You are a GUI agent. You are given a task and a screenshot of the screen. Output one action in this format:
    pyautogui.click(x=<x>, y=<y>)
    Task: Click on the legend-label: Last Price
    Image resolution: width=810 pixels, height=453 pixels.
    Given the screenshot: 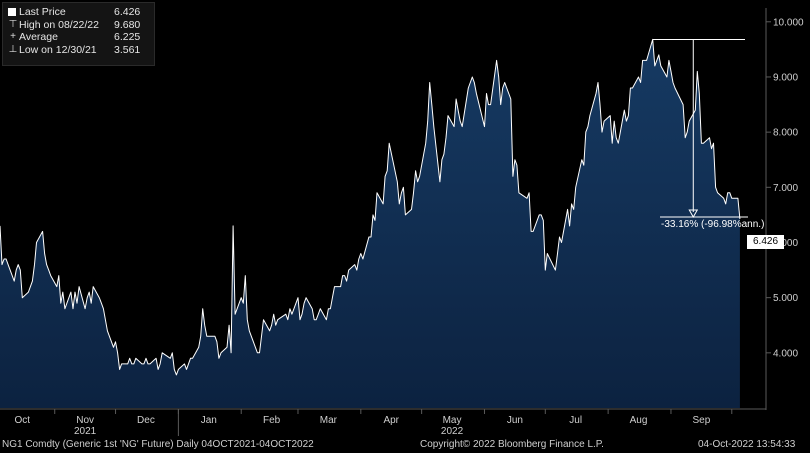 What is the action you would take?
    pyautogui.click(x=42, y=12)
    